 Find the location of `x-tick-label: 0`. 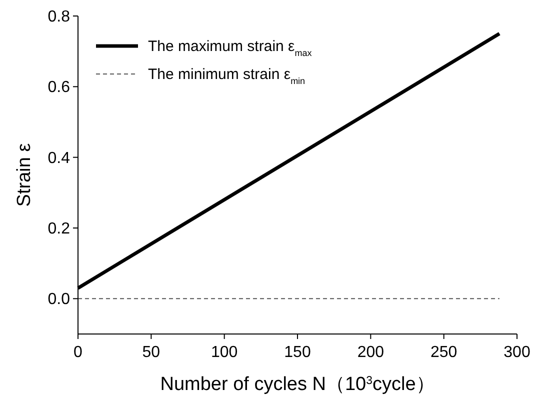

x-tick-label: 0 is located at coordinates (78, 352).